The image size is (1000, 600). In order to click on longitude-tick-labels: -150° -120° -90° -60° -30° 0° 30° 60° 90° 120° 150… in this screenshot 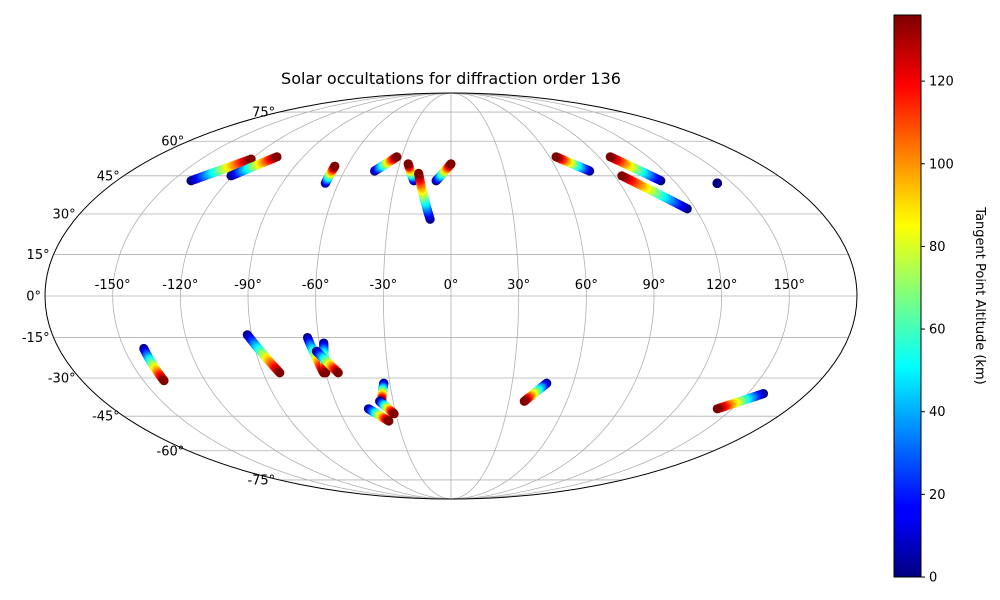, I will do `click(450, 285)`.